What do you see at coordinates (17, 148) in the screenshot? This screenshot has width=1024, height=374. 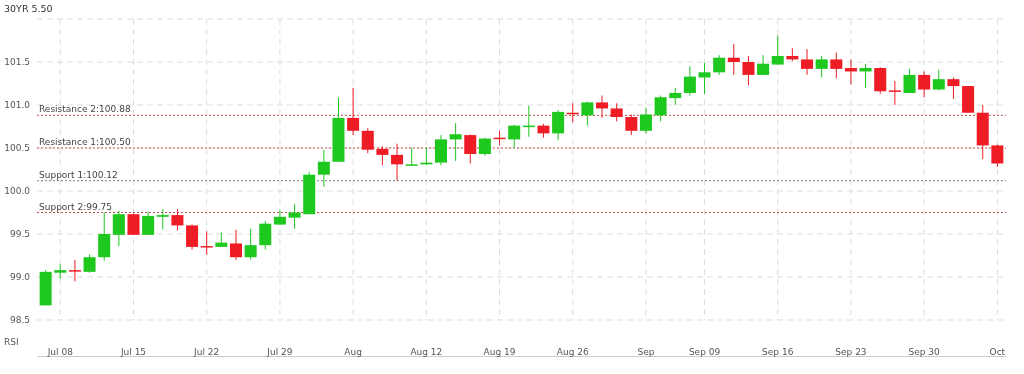 I see `y-tick-label: 100.5` at bounding box center [17, 148].